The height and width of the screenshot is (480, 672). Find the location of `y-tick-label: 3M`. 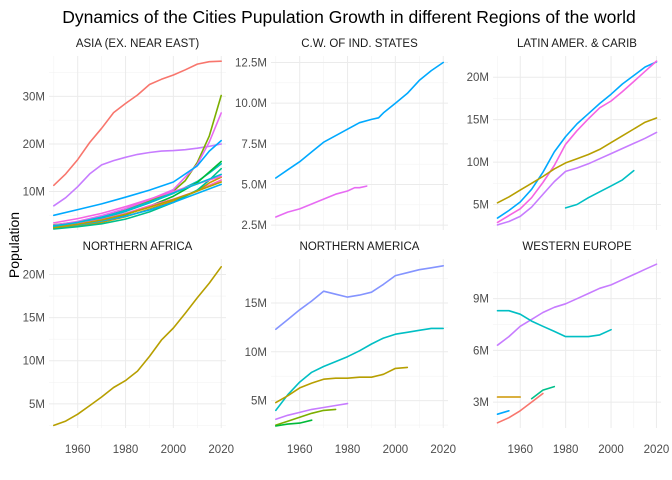

y-tick-label: 3M is located at coordinates (481, 403).